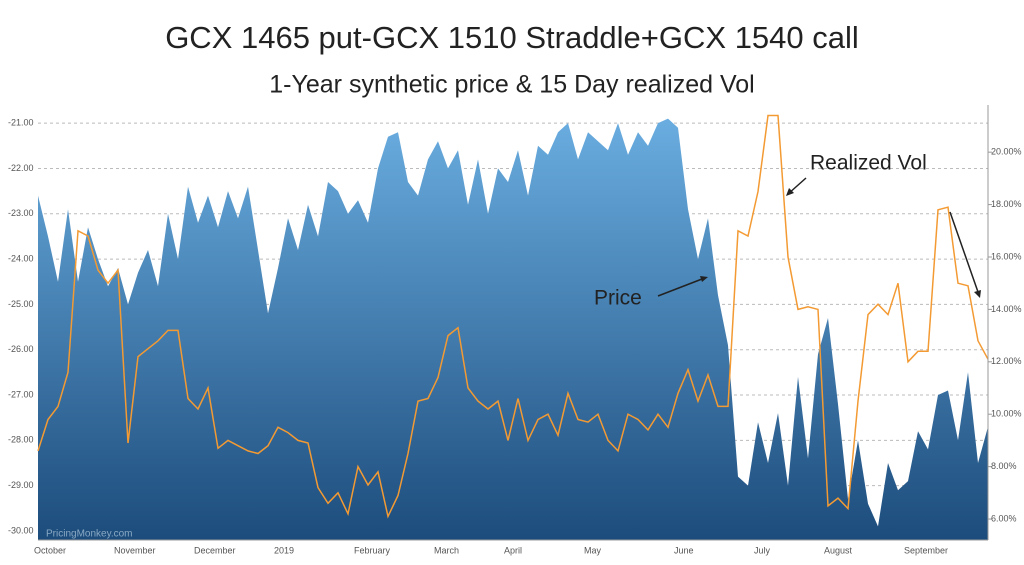 The image size is (1024, 565). What do you see at coordinates (593, 550) in the screenshot?
I see `x-tick-label: May` at bounding box center [593, 550].